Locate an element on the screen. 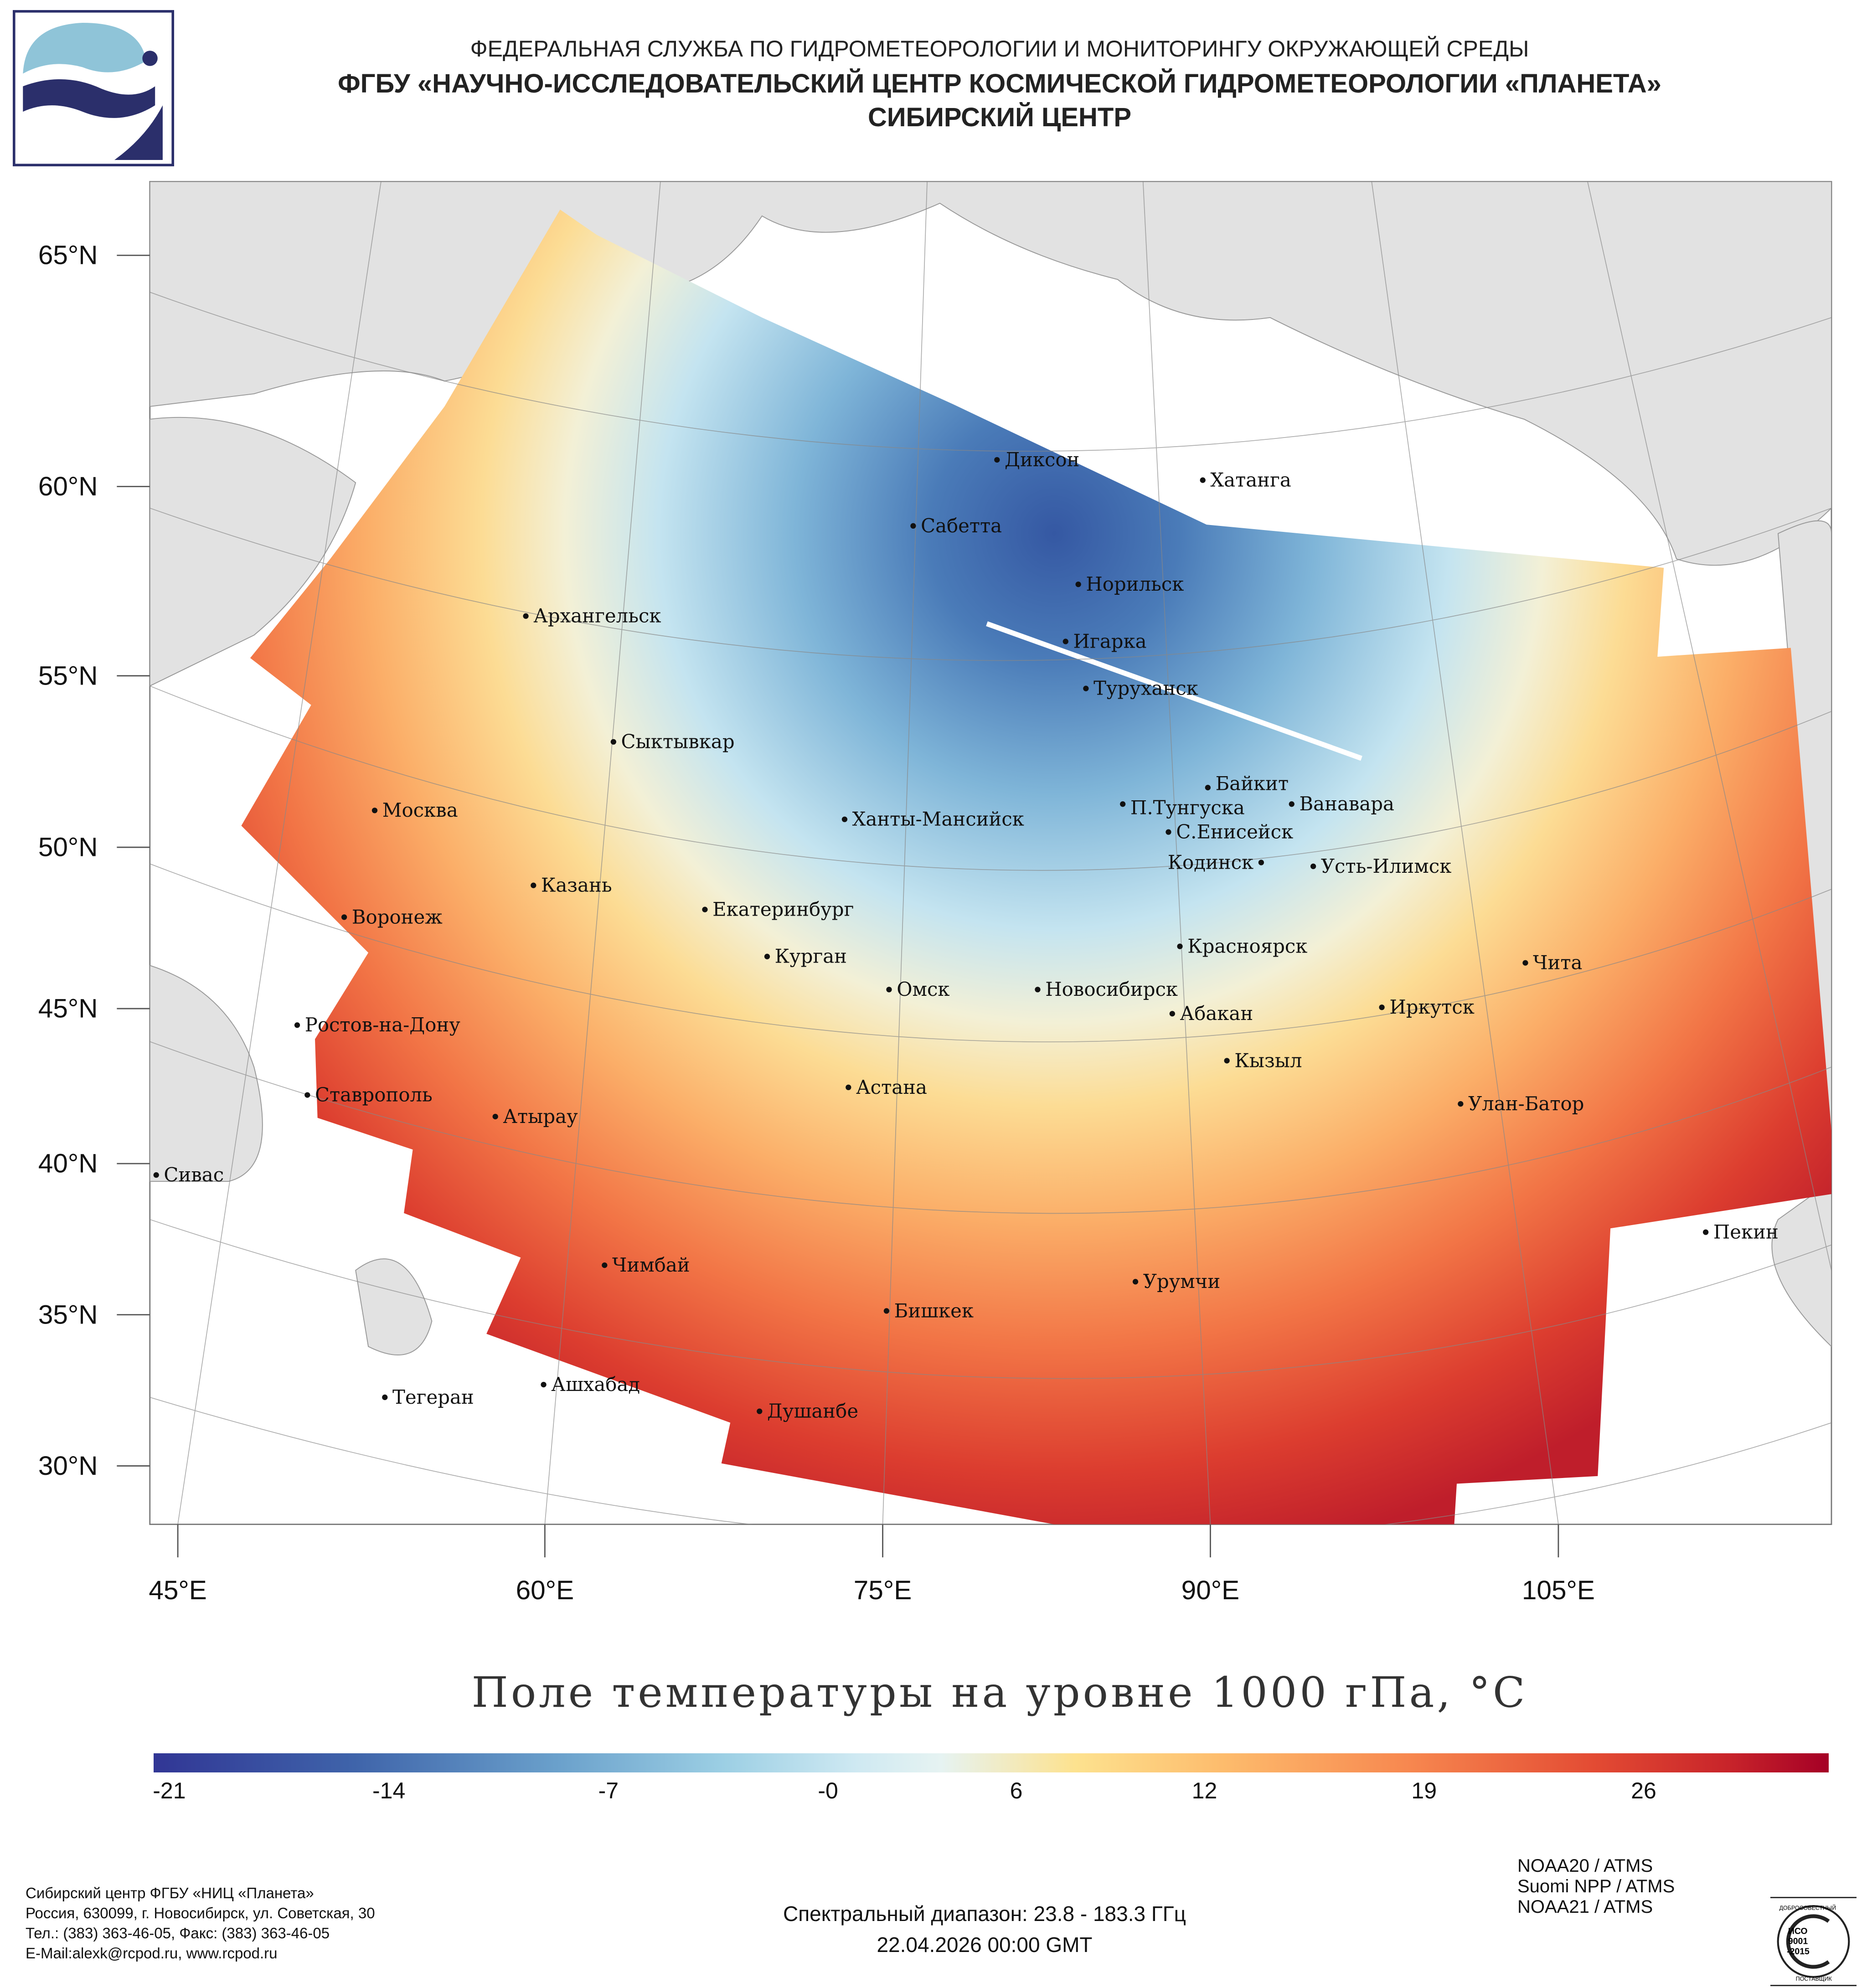 The height and width of the screenshot is (1988, 1867). lon-label: 105°E is located at coordinates (1558, 1590).